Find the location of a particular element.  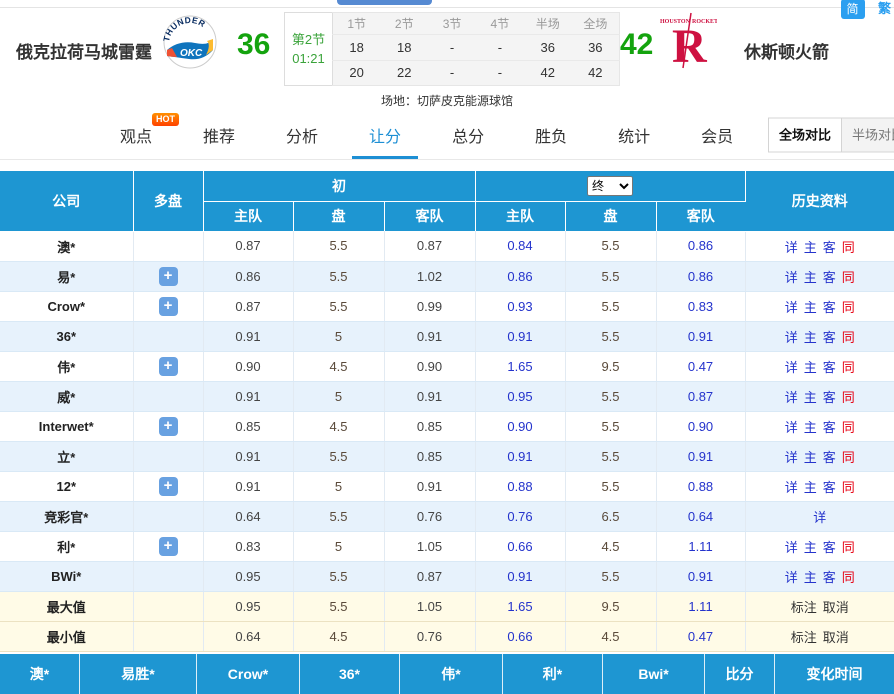

multi-cell: + is located at coordinates (168, 546).